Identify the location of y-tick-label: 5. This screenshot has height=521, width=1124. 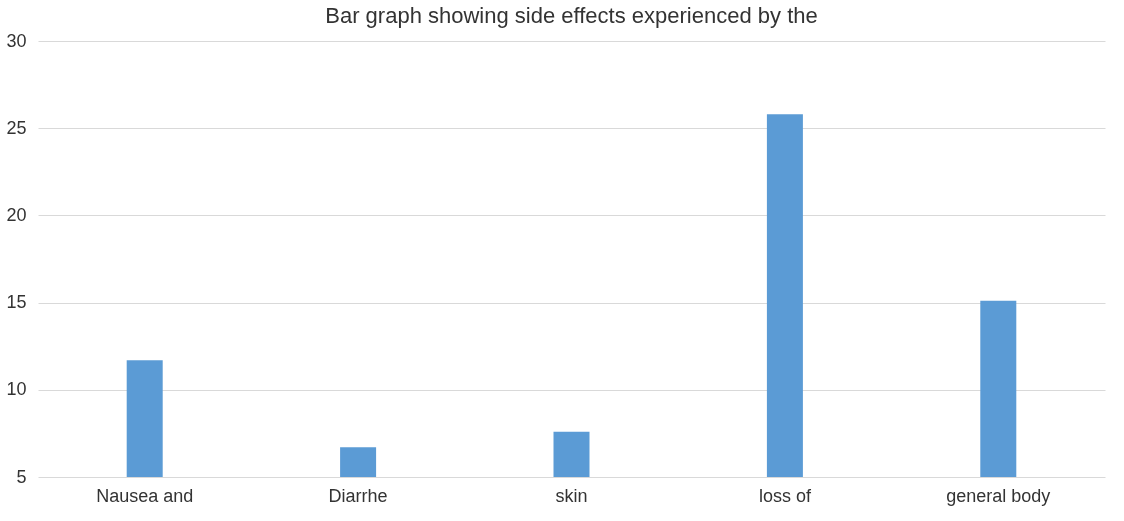
(21, 476).